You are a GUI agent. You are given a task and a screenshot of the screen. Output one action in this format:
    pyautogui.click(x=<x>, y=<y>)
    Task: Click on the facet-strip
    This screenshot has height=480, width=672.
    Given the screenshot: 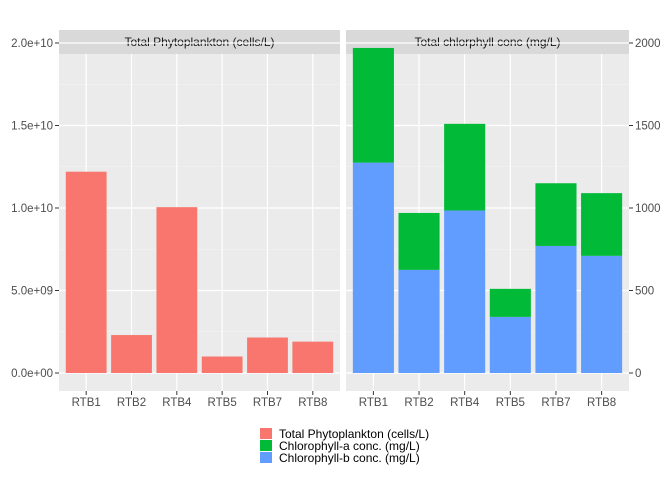 What is the action you would take?
    pyautogui.click(x=199, y=42)
    